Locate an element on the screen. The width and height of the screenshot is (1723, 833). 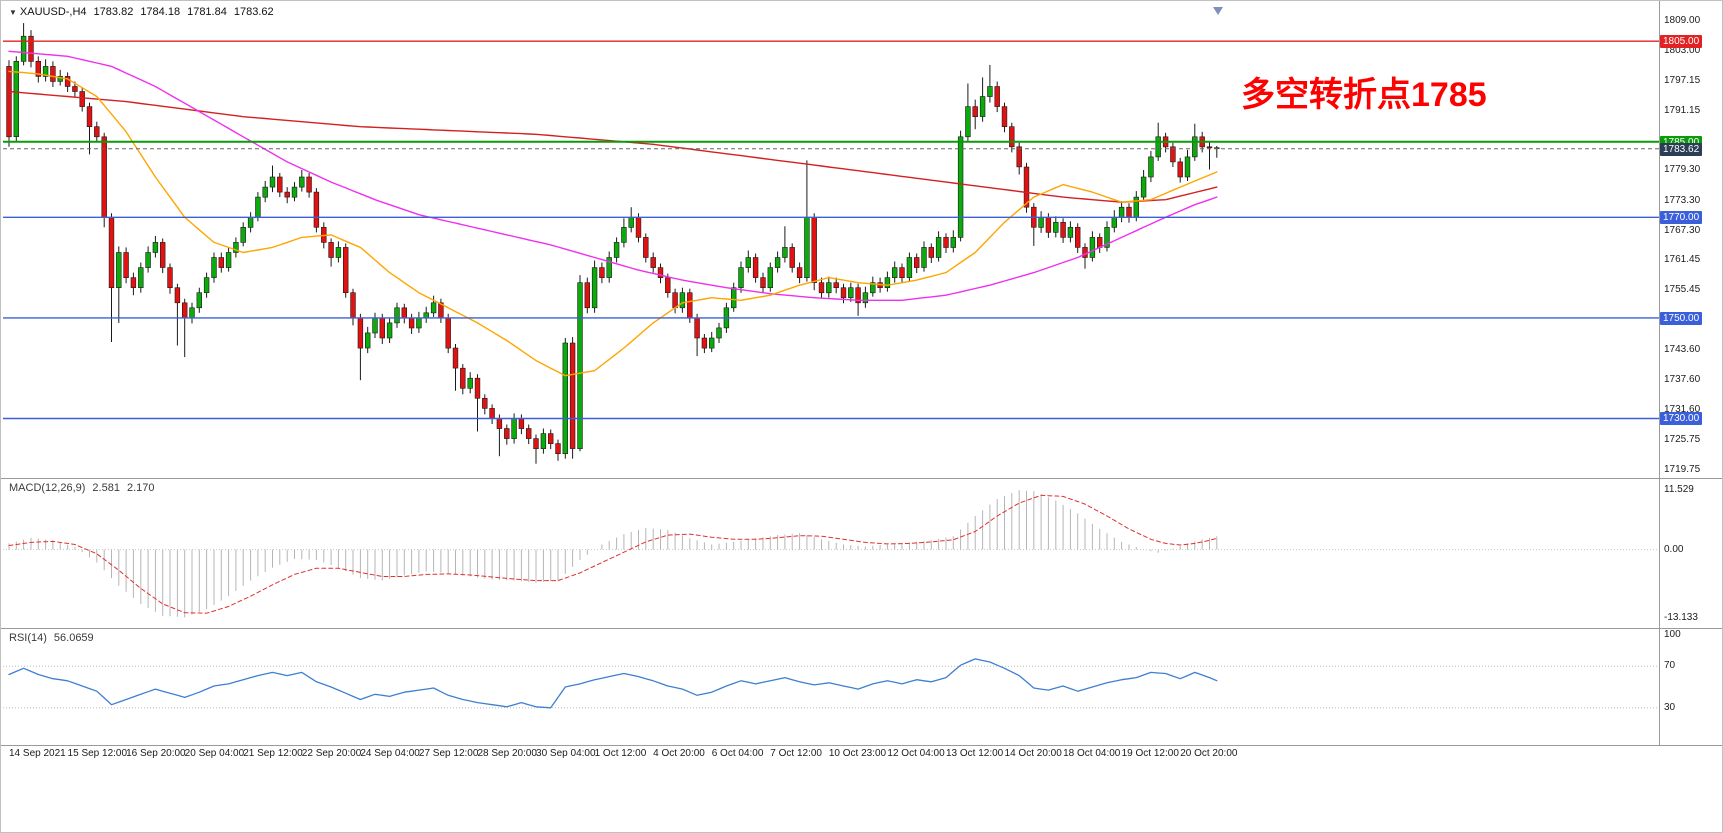
time-axis is located at coordinates (830, 754).